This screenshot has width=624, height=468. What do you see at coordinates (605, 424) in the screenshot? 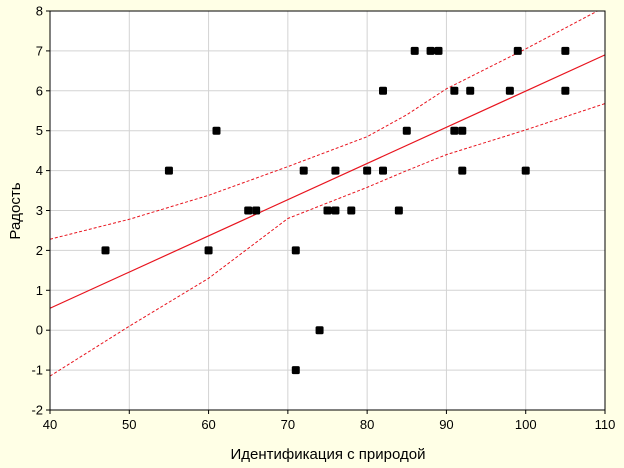
I see `x-tick-label: 110` at bounding box center [605, 424].